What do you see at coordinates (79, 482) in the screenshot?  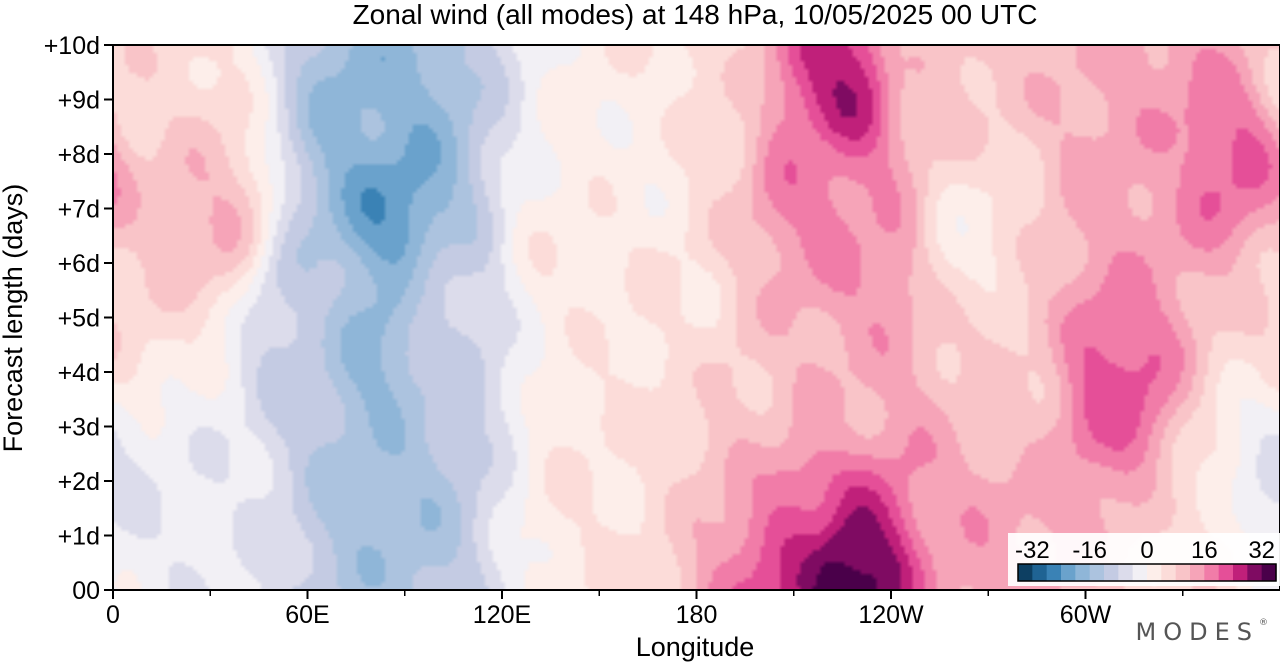 I see `y-tick-label: +2d` at bounding box center [79, 482].